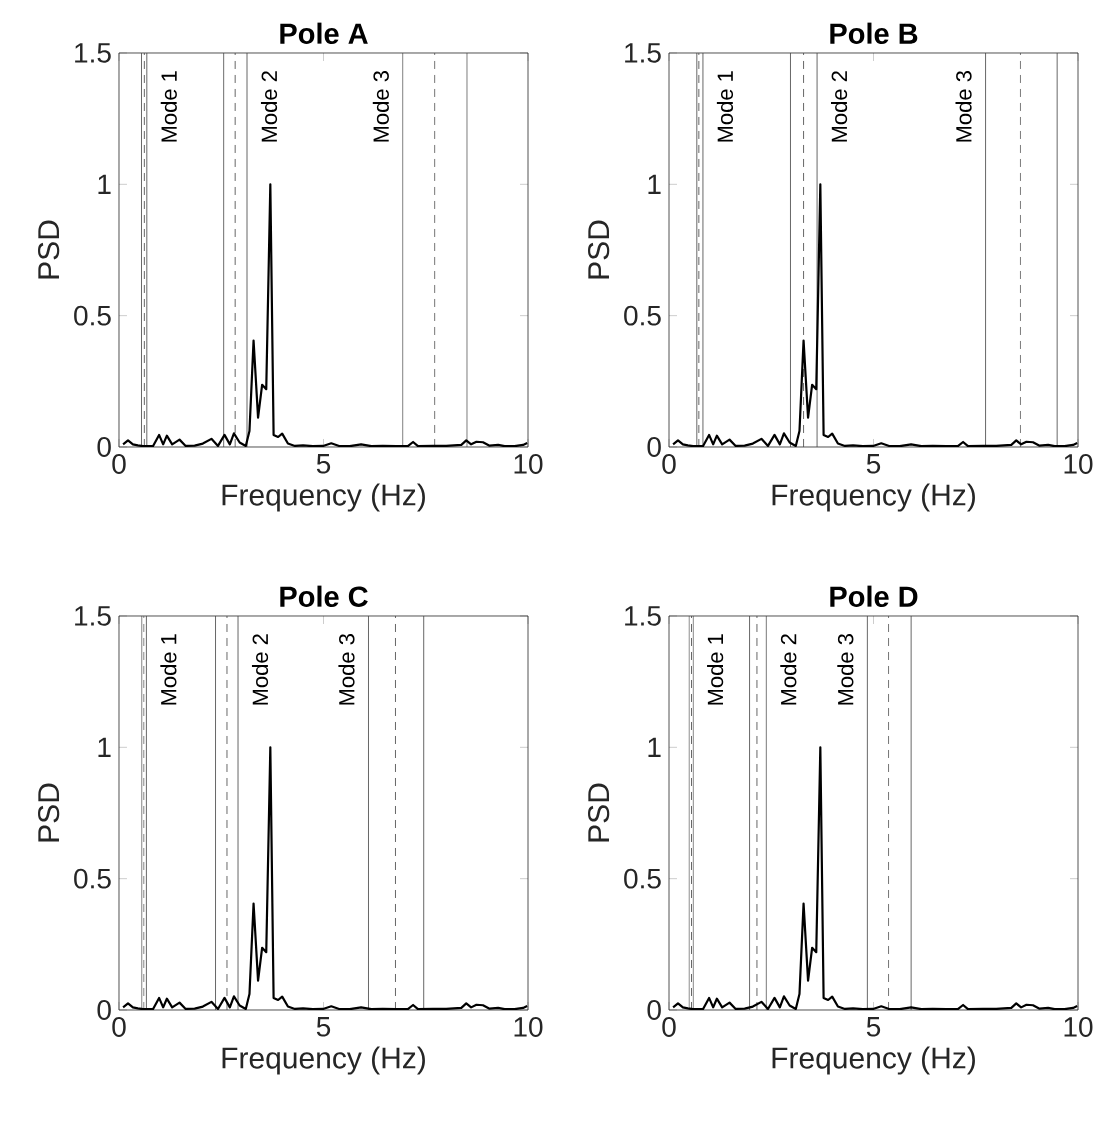  What do you see at coordinates (874, 33) in the screenshot?
I see `chart-title: Pole B` at bounding box center [874, 33].